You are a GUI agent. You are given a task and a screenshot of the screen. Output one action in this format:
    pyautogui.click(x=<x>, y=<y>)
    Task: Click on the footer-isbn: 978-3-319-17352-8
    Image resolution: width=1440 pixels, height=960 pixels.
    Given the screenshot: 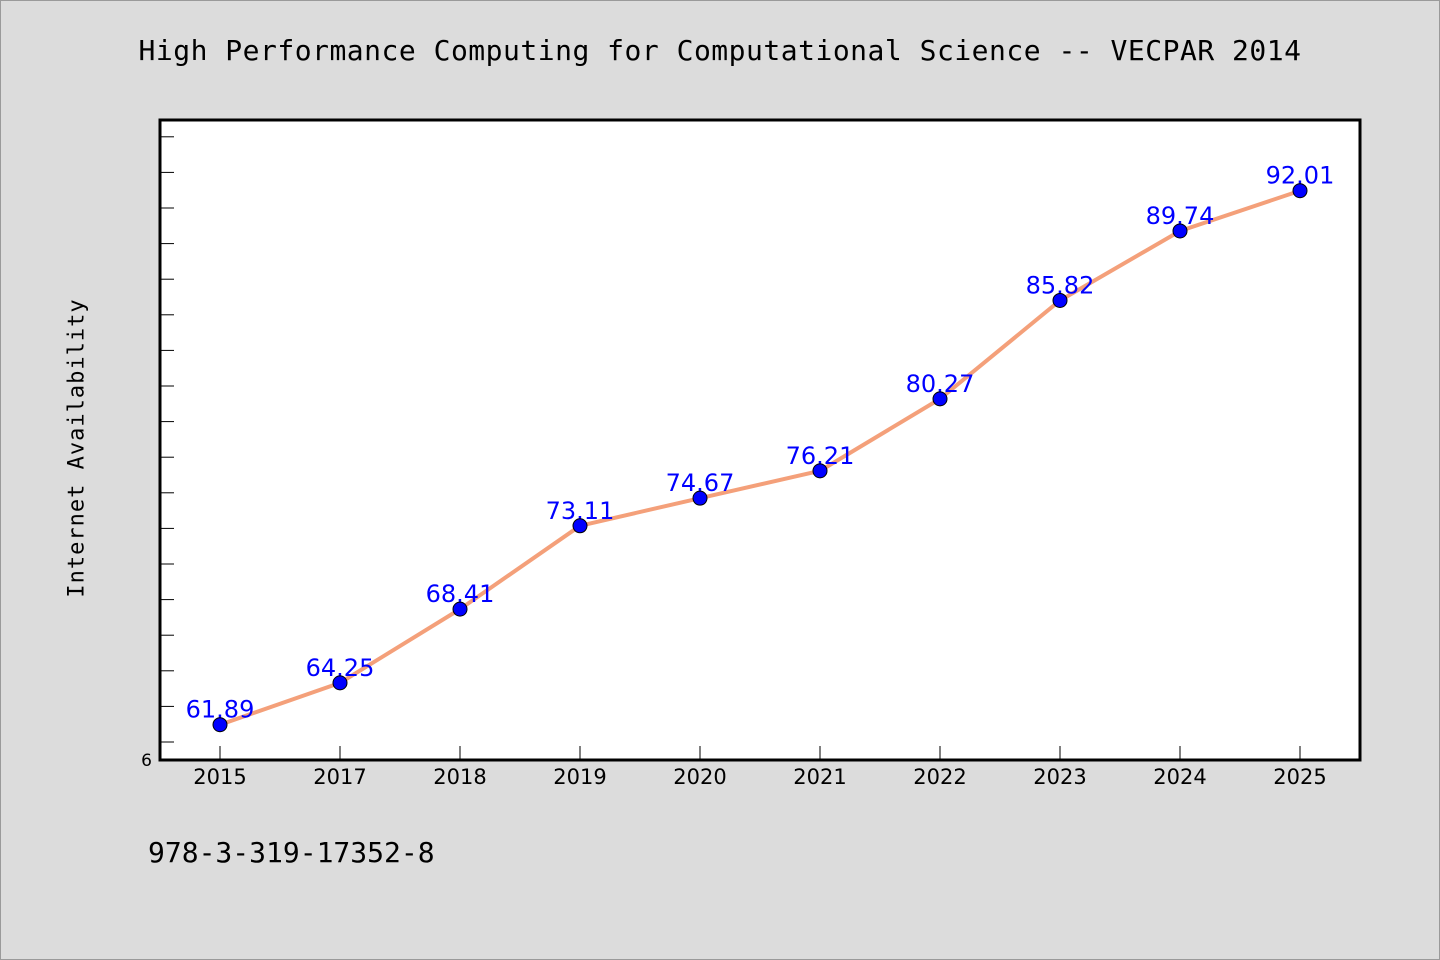 What is the action you would take?
    pyautogui.click(x=291, y=852)
    